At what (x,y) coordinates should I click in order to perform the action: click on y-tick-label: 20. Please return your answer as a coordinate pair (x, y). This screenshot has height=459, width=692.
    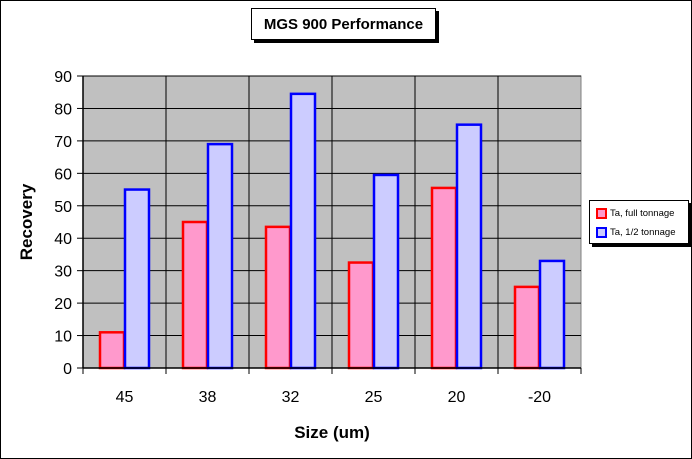
    Looking at the image, I should click on (63, 304).